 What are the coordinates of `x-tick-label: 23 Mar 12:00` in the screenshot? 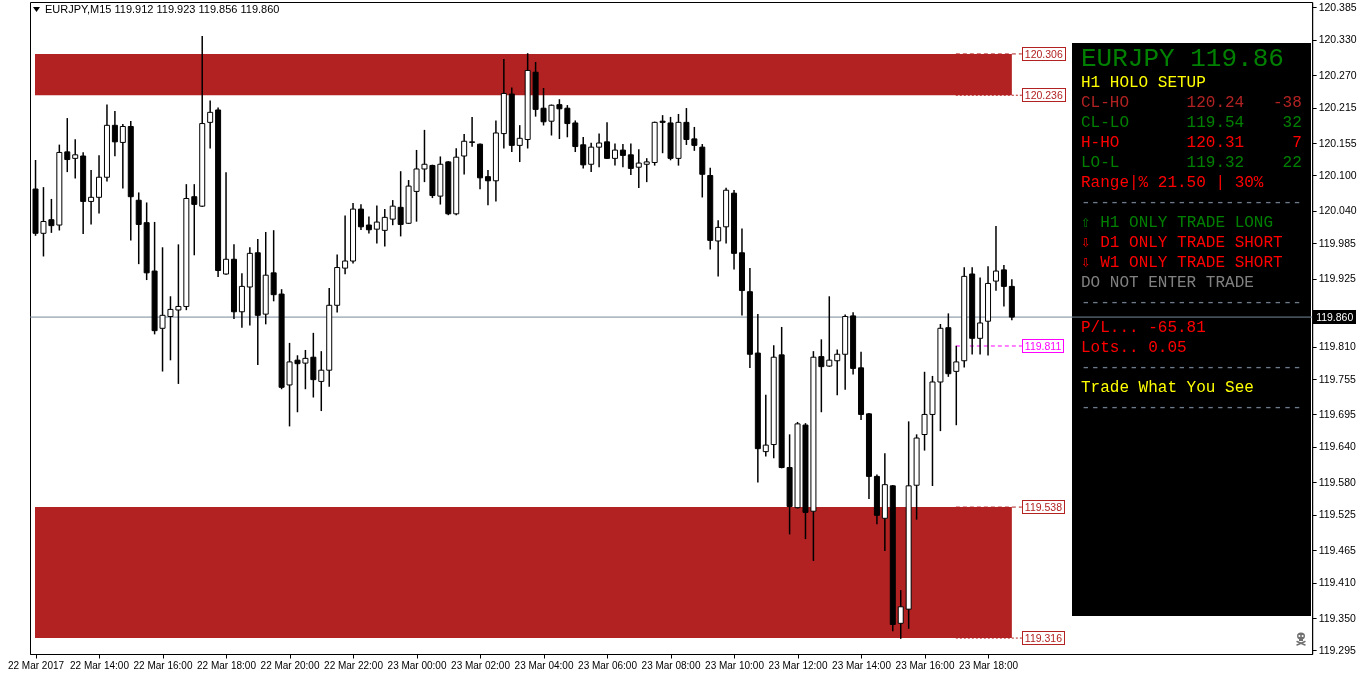 It's located at (798, 665).